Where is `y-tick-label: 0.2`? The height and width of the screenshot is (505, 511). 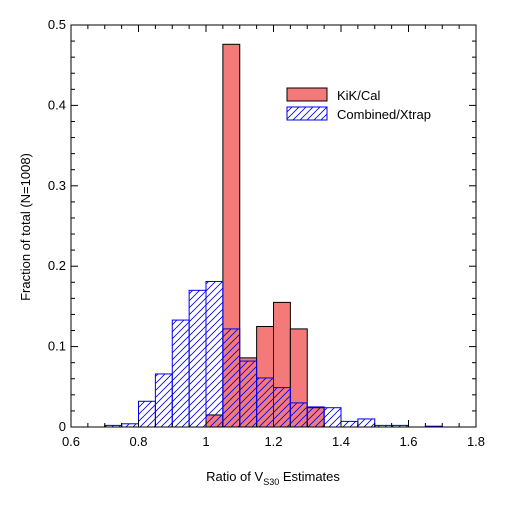 y-tick-label: 0.2 is located at coordinates (57, 265).